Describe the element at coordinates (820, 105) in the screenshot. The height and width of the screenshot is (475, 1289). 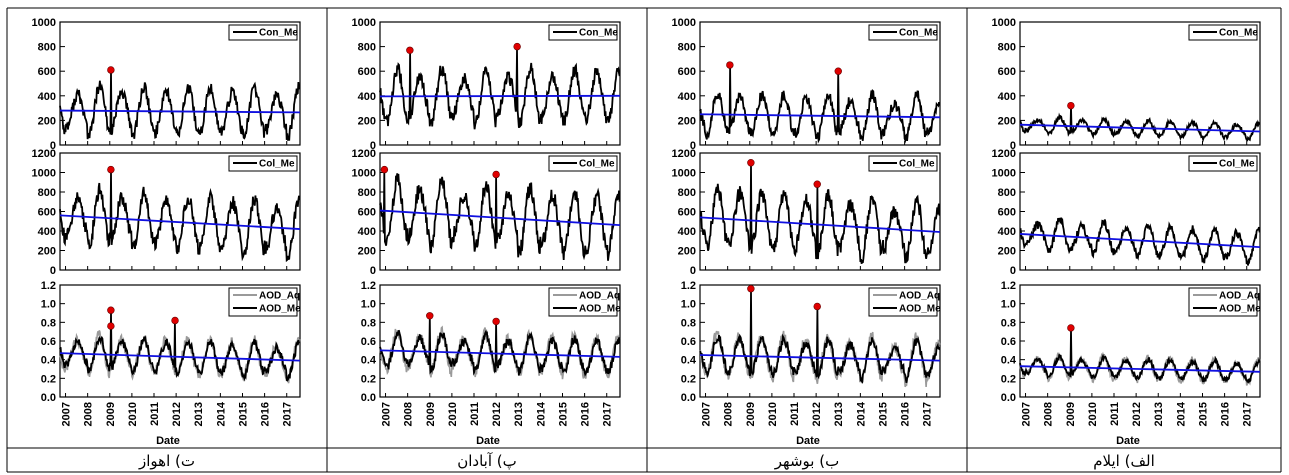
I see `con-me-series` at that location.